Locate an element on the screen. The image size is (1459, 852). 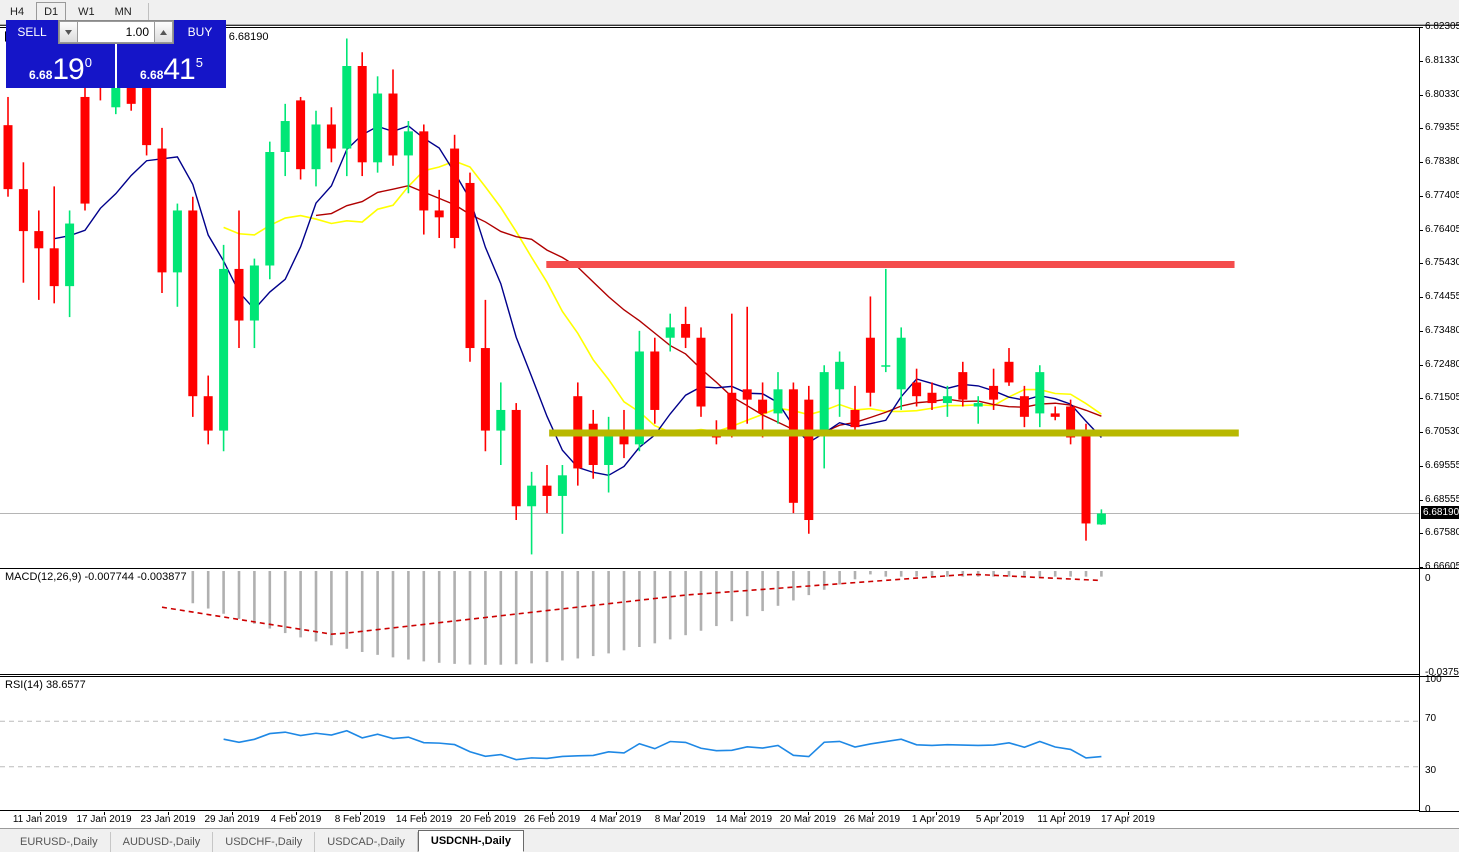
symbol-tab-usdchf: USDCHF-,Daily is located at coordinates (264, 842).